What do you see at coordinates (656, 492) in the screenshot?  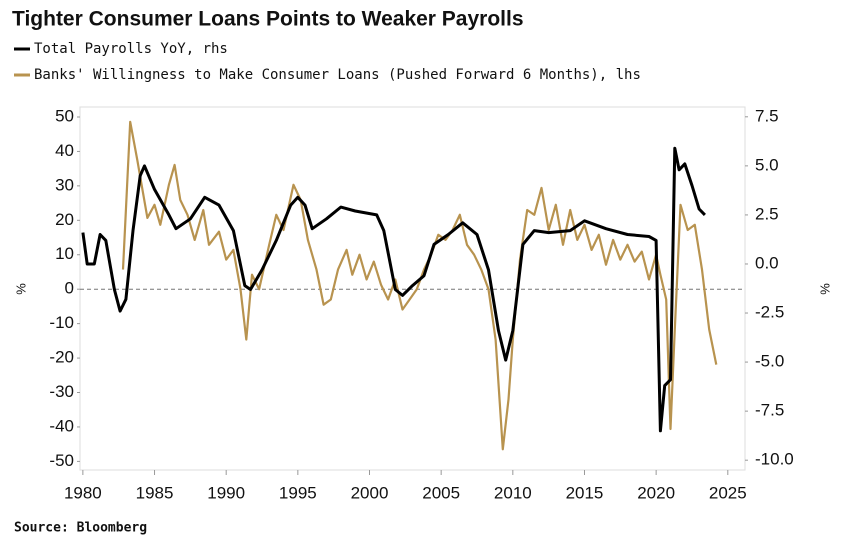 I see `x-tick-label: 2020` at bounding box center [656, 492].